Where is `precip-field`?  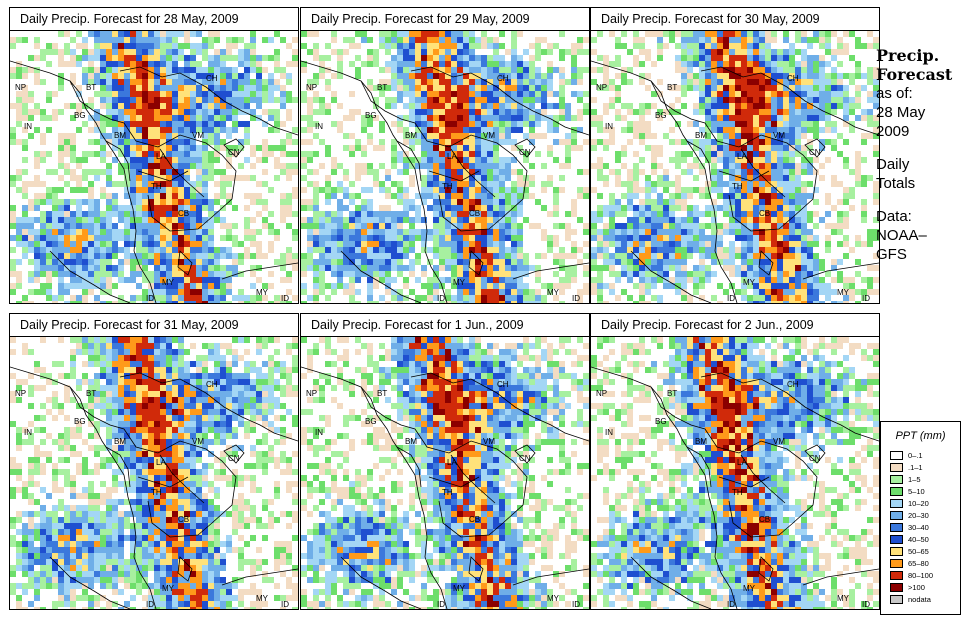 precip-field is located at coordinates (735, 473).